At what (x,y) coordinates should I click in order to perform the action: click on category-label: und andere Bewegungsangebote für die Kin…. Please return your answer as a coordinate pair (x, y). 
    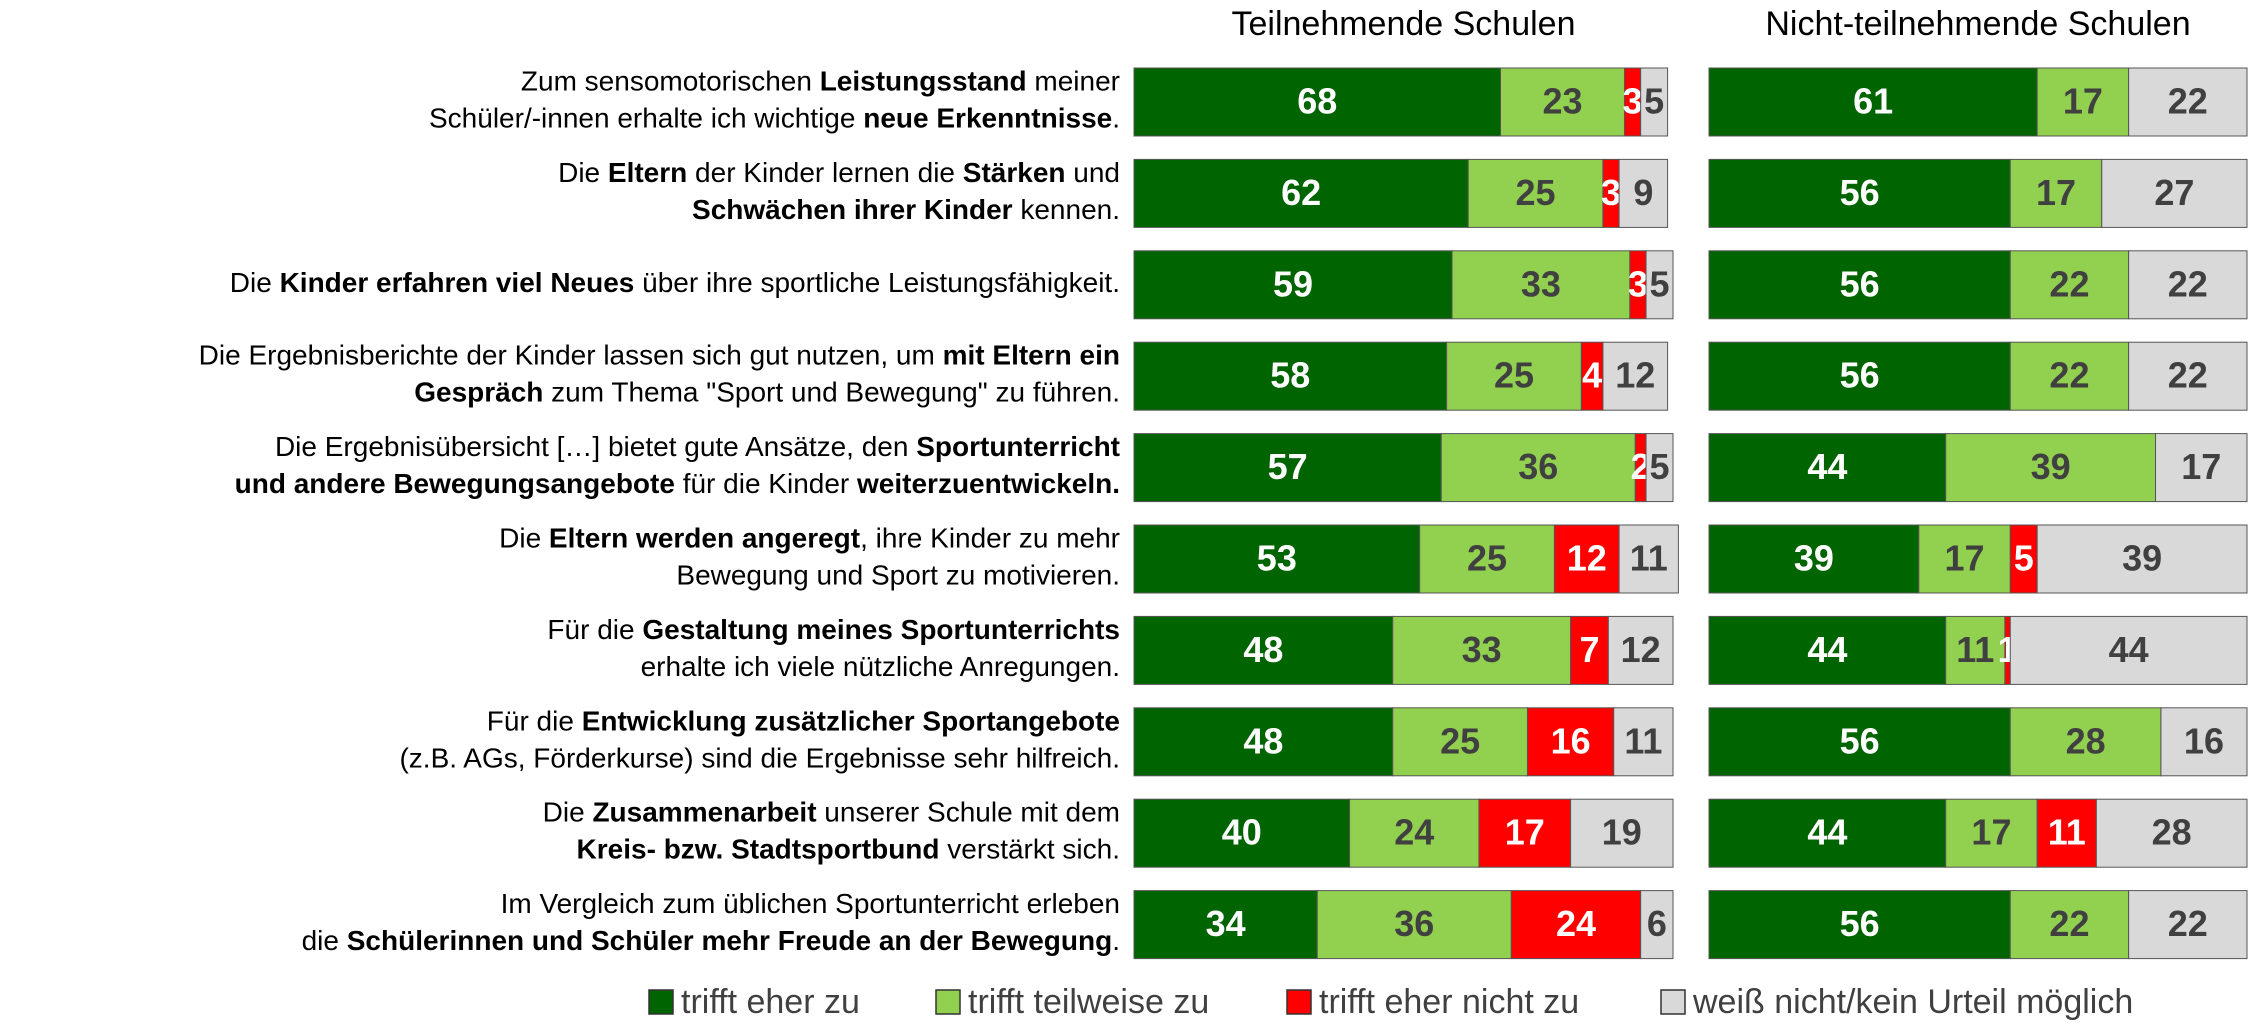
    Looking at the image, I should click on (677, 483).